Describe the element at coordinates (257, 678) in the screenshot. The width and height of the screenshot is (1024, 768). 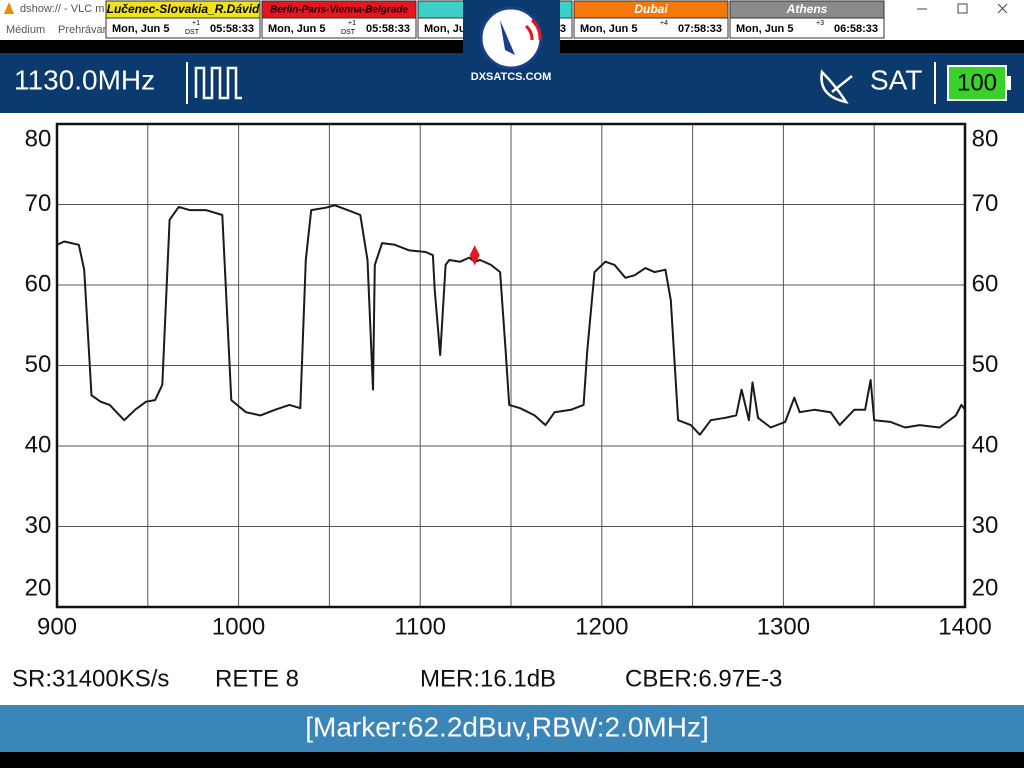
I see `status-item: RETE 8` at that location.